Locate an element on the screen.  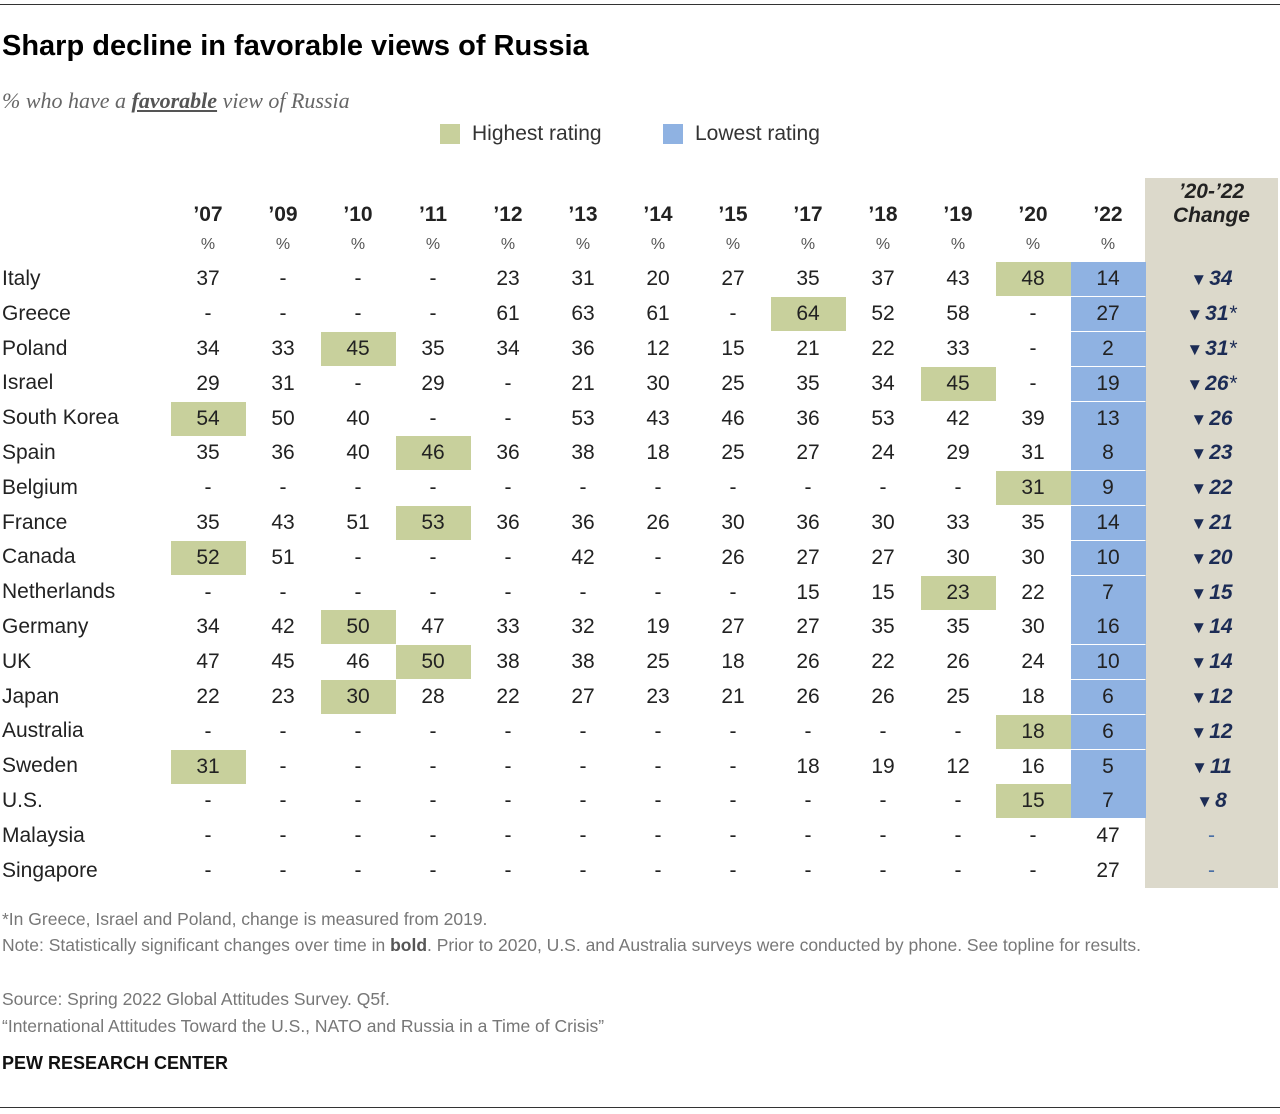
table-cell: 29 is located at coordinates (433, 383).